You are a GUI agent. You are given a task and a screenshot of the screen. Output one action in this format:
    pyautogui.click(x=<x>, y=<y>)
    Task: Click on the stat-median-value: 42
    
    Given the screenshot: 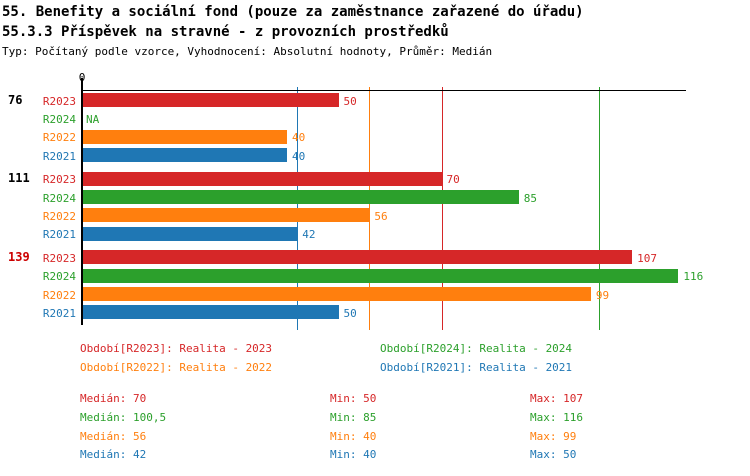 What is the action you would take?
    pyautogui.click(x=139, y=455)
    